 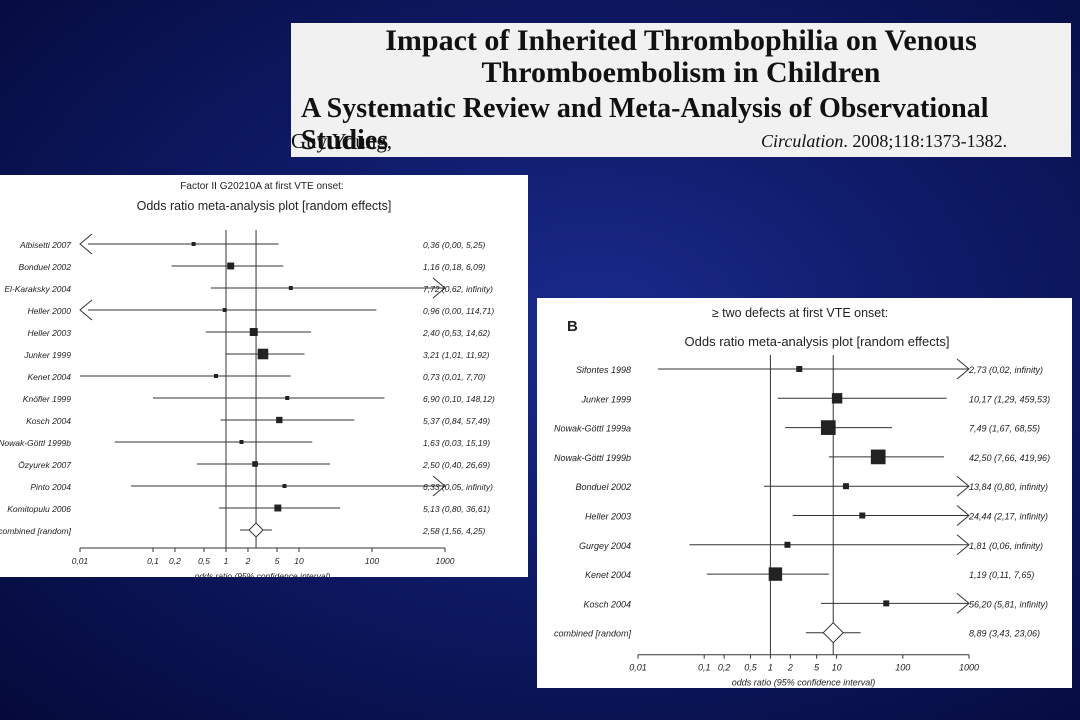 What do you see at coordinates (454, 245) in the screenshot?
I see `study-or-label: 0,36 (0,00, 5,25)` at bounding box center [454, 245].